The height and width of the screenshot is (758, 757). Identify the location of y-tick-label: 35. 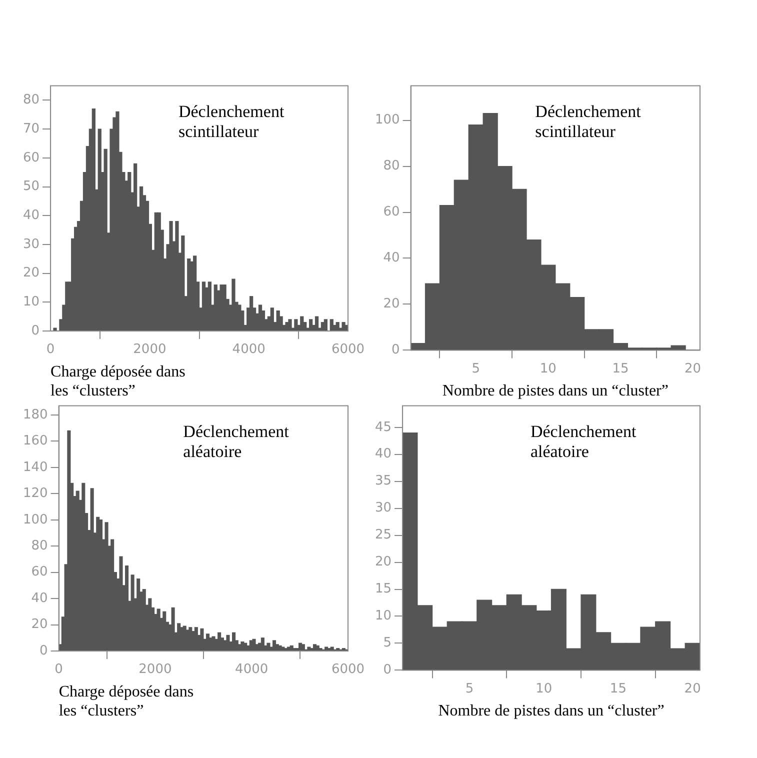
(383, 481).